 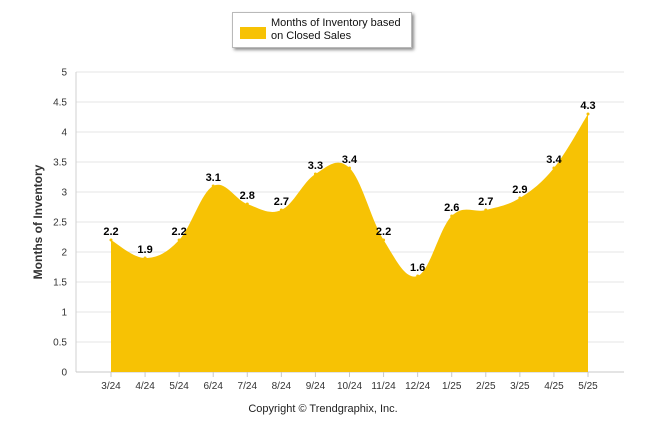 I want to click on y-tick-label: 4, so click(x=64, y=133).